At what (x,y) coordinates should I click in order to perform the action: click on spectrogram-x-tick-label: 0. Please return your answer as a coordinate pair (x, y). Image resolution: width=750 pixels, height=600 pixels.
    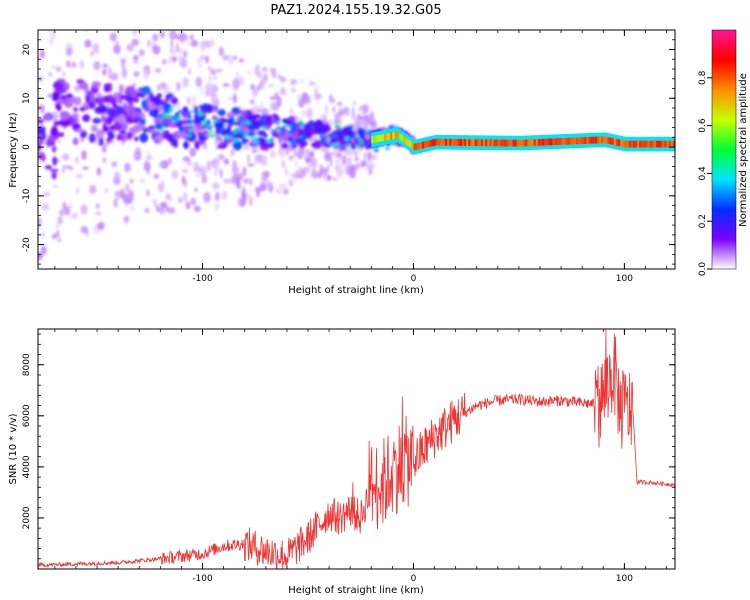
    Looking at the image, I should click on (414, 279).